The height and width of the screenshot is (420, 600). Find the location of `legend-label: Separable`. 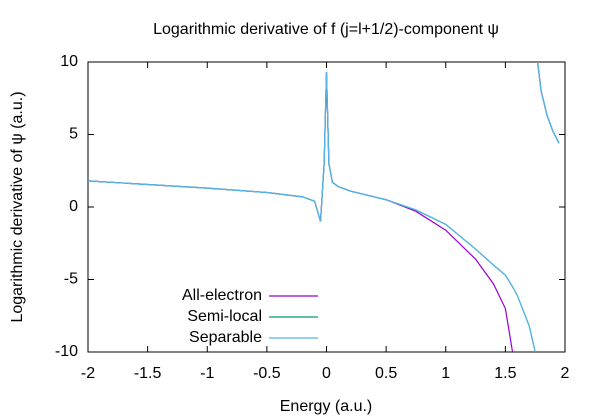

legend-label: Separable is located at coordinates (225, 337).